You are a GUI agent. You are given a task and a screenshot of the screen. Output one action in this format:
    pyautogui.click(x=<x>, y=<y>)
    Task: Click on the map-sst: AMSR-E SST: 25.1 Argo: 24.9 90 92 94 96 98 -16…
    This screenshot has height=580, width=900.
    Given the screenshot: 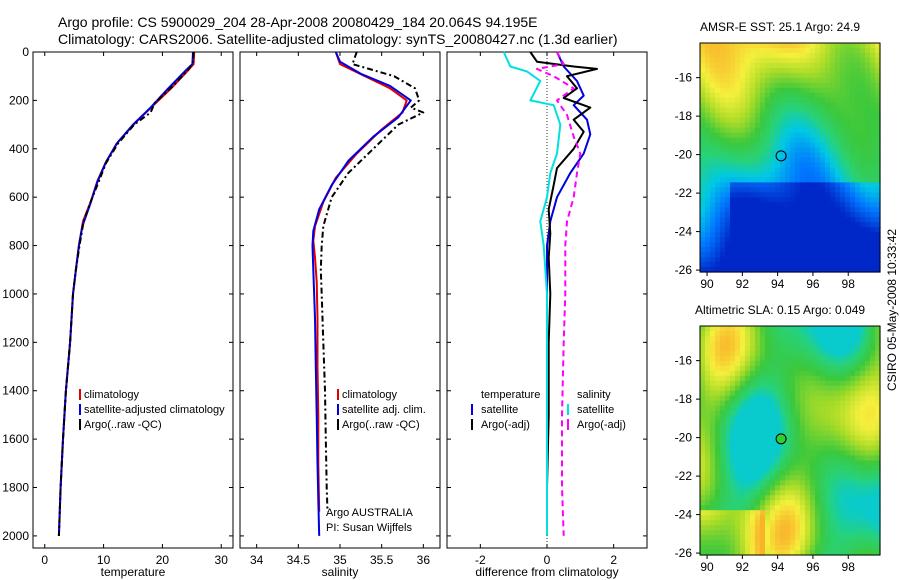 What is the action you would take?
    pyautogui.click(x=778, y=155)
    